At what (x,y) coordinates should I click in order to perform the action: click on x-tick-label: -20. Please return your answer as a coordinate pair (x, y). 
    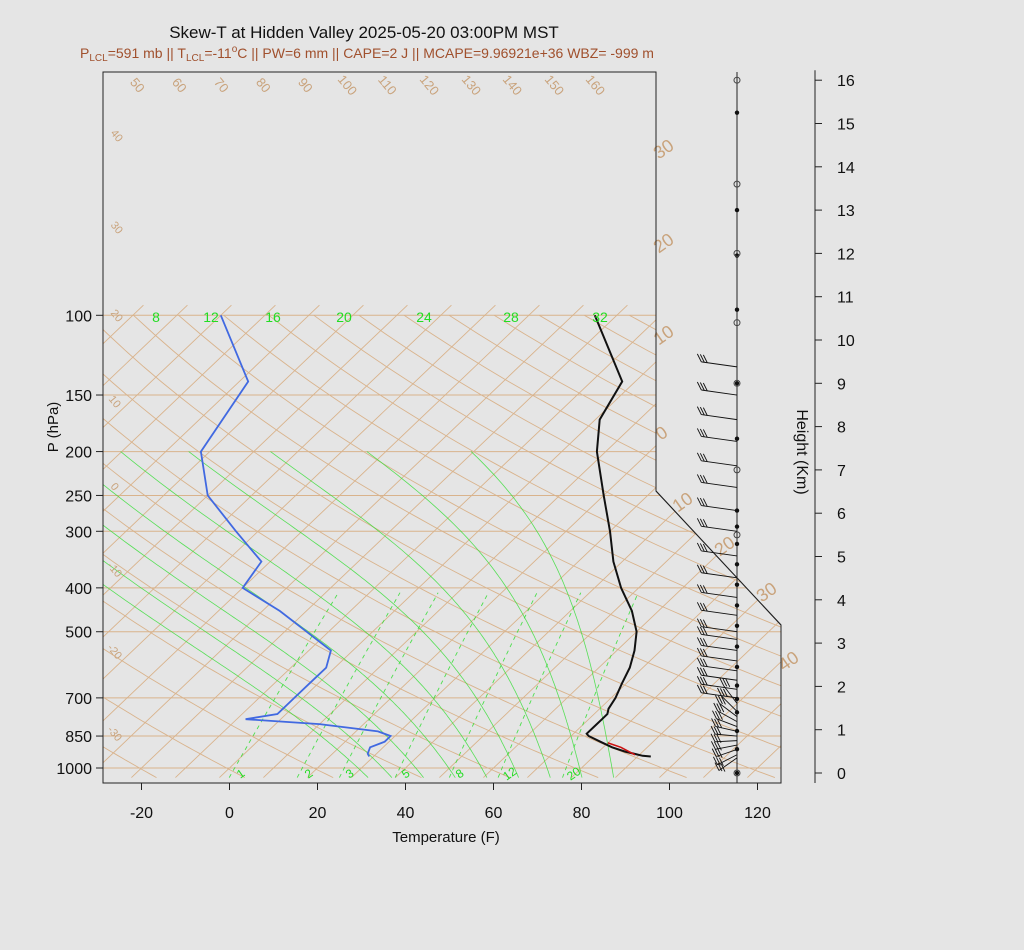
    Looking at the image, I should click on (141, 813).